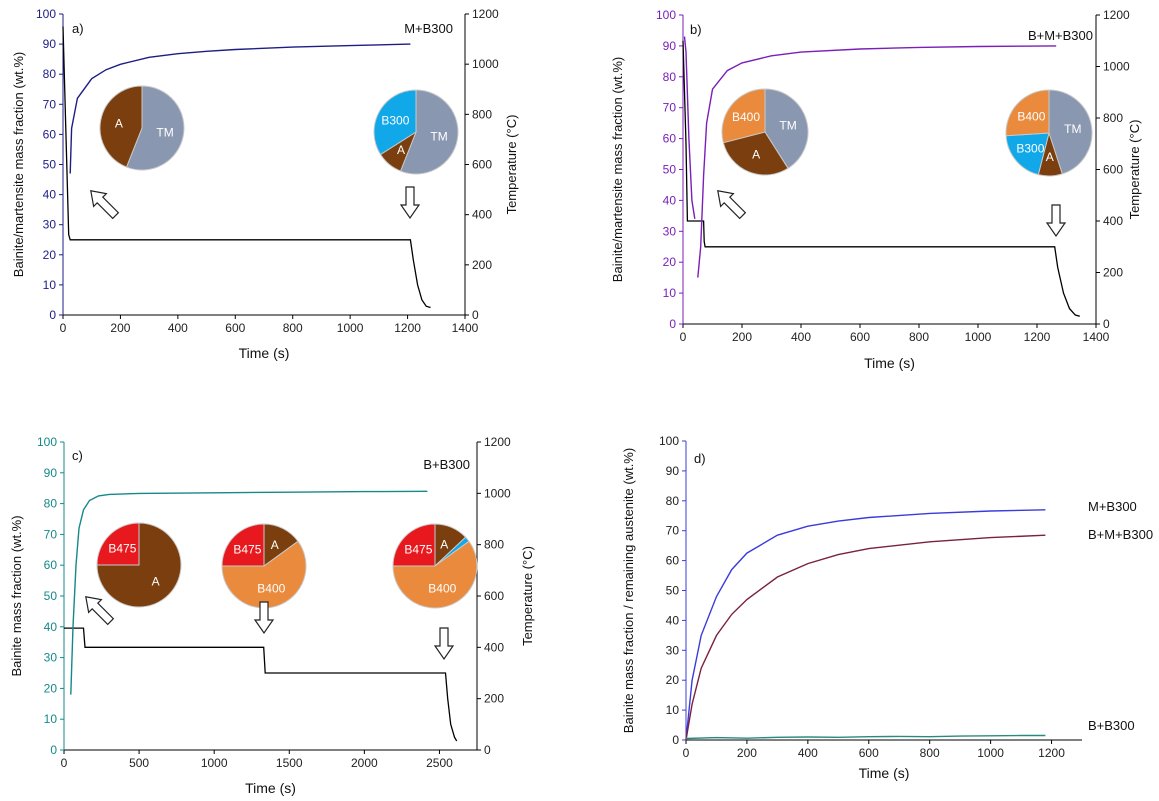  I want to click on phase-pie-0: TM A, so click(142, 128).